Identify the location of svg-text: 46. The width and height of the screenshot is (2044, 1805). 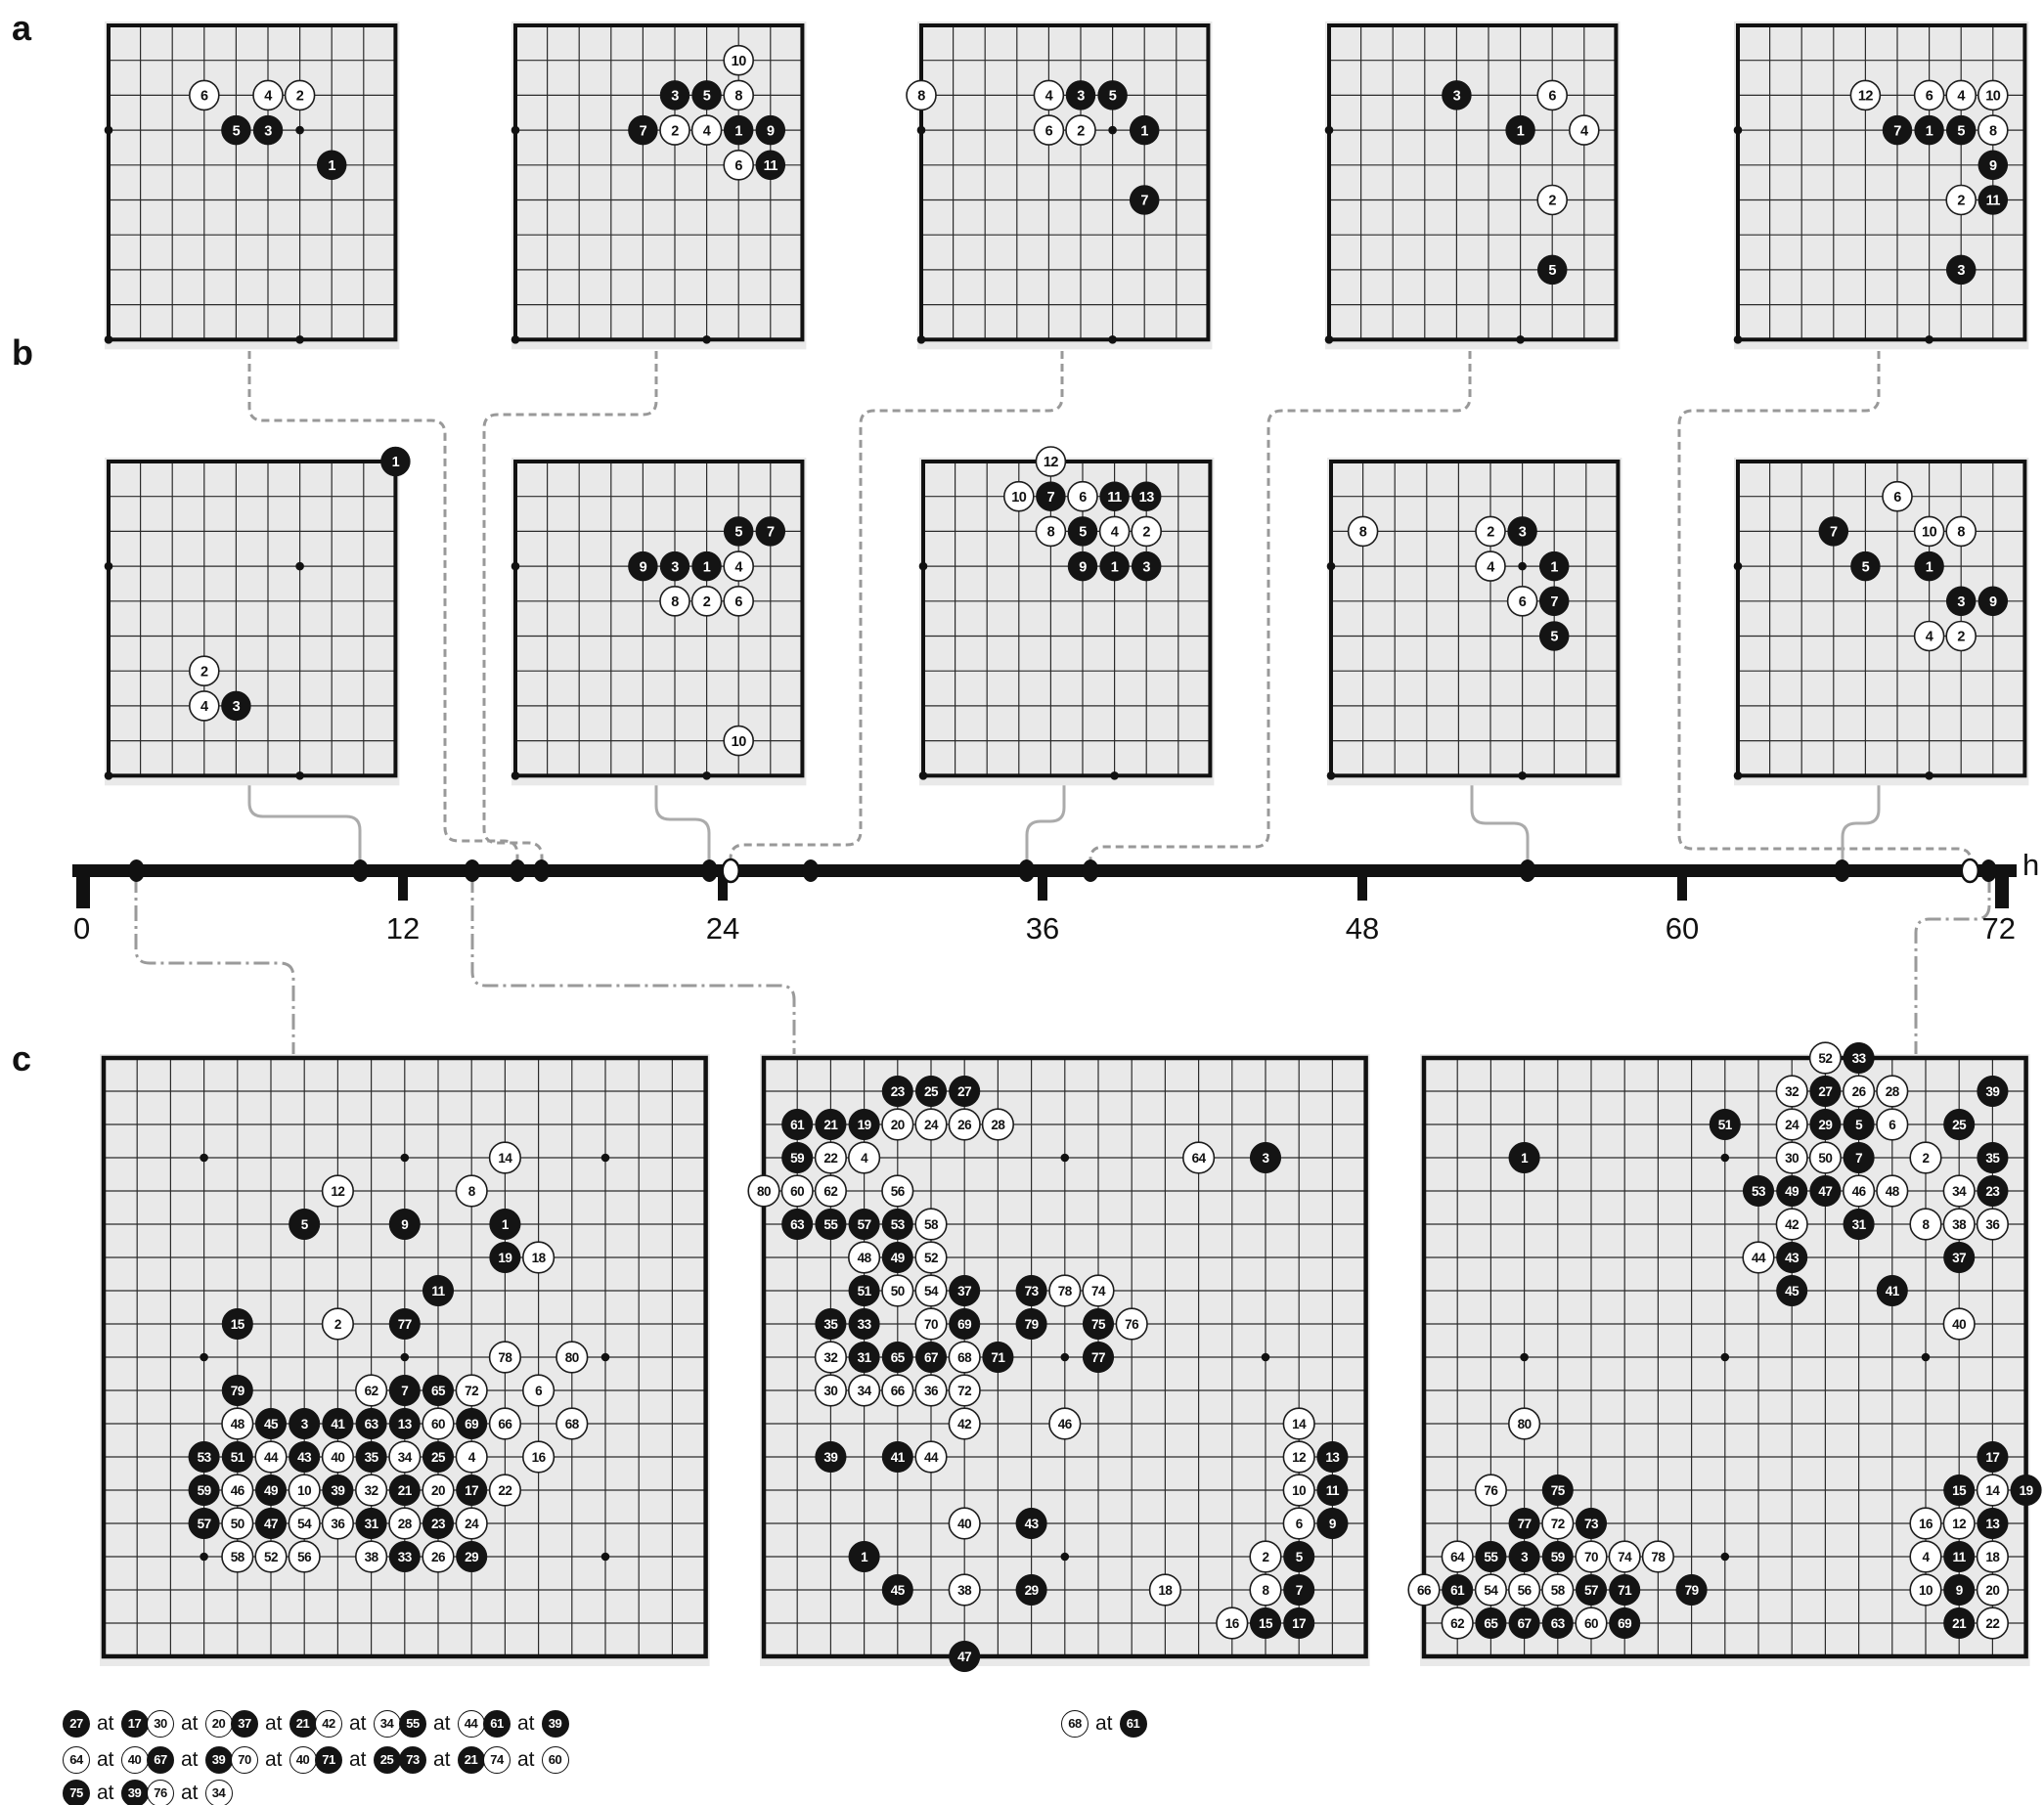
(1859, 1192).